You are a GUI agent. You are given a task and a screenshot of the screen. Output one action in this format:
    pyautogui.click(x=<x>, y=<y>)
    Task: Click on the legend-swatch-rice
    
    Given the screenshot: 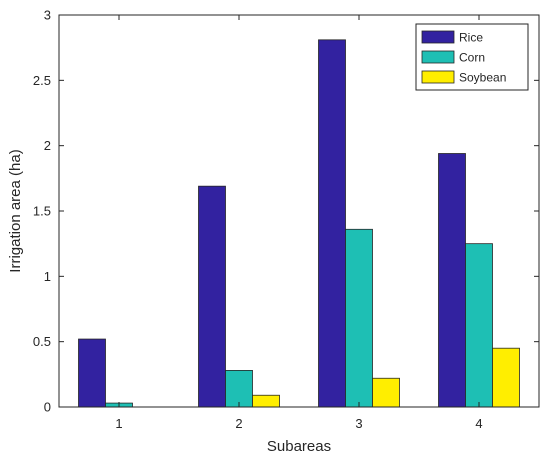 What is the action you would take?
    pyautogui.click(x=438, y=37)
    